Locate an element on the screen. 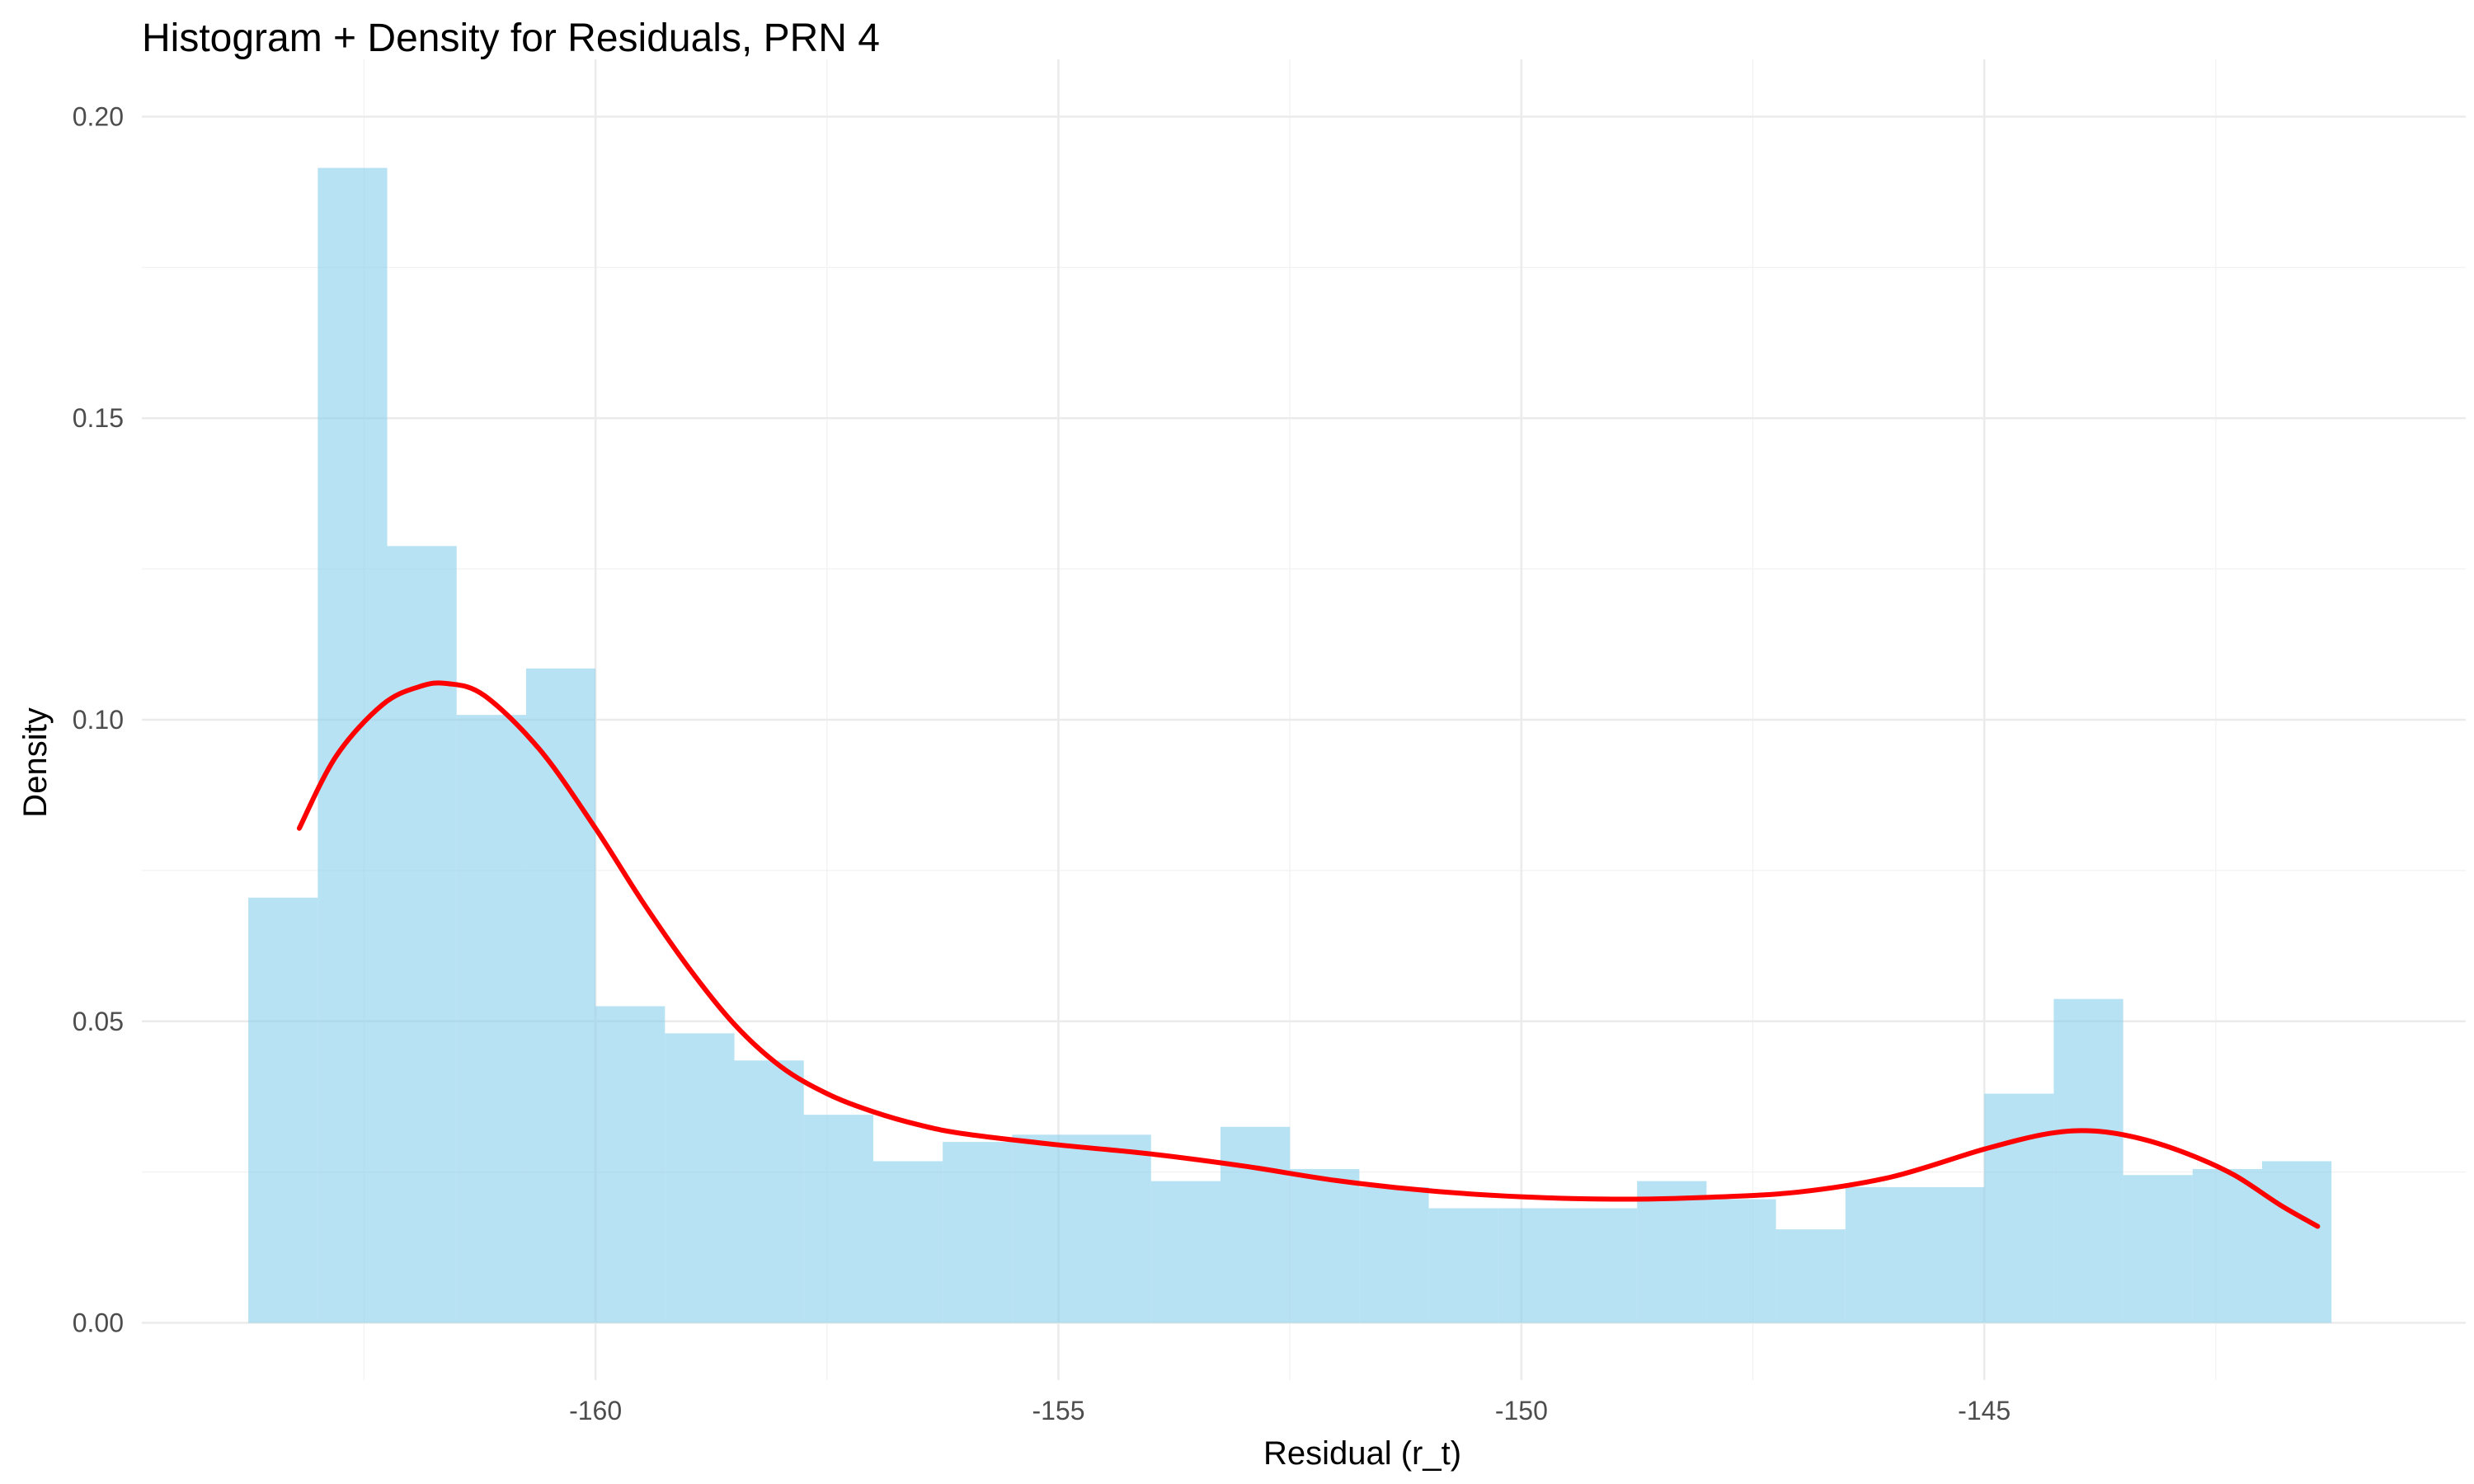 The height and width of the screenshot is (1484, 2474). y-tick-label: 0.10 is located at coordinates (98, 720).